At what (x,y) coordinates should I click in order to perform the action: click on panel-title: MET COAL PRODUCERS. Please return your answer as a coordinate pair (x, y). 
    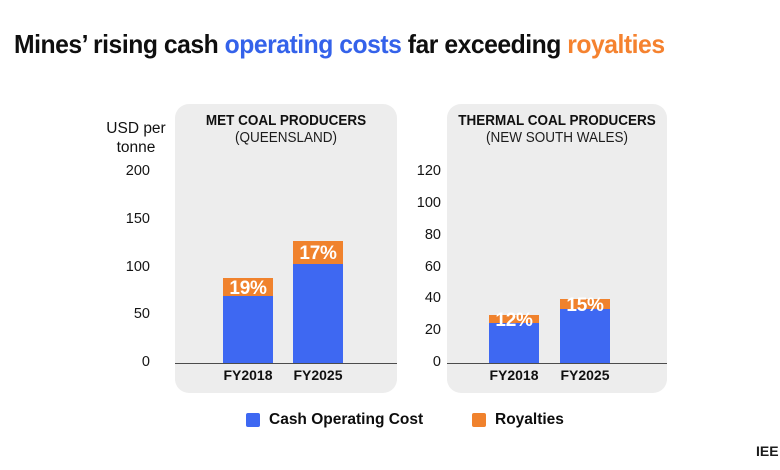
    Looking at the image, I should click on (286, 120).